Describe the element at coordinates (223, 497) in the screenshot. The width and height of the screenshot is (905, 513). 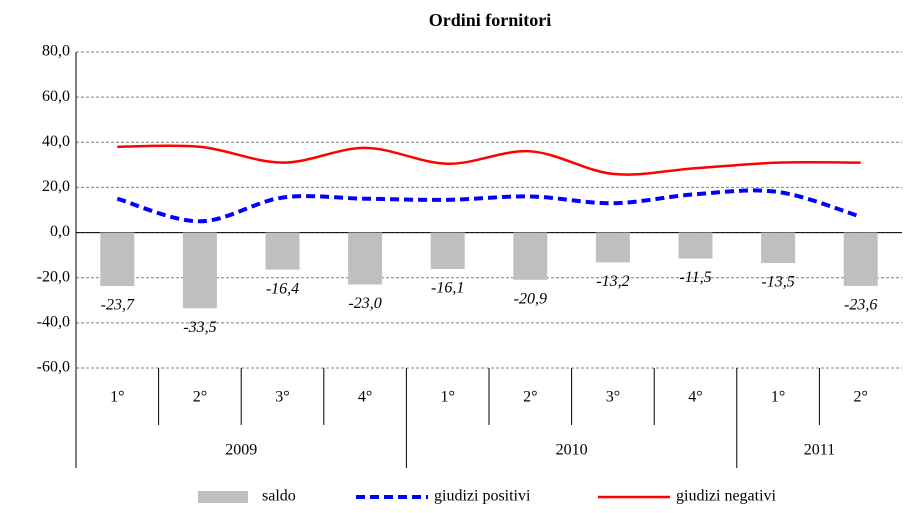
I see `legend-swatch` at that location.